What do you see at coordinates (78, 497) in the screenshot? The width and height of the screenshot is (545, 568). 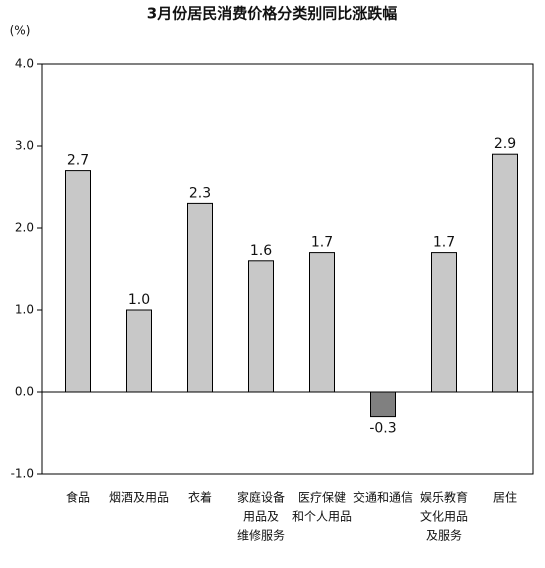 I see `x-tick-label: 食品` at bounding box center [78, 497].